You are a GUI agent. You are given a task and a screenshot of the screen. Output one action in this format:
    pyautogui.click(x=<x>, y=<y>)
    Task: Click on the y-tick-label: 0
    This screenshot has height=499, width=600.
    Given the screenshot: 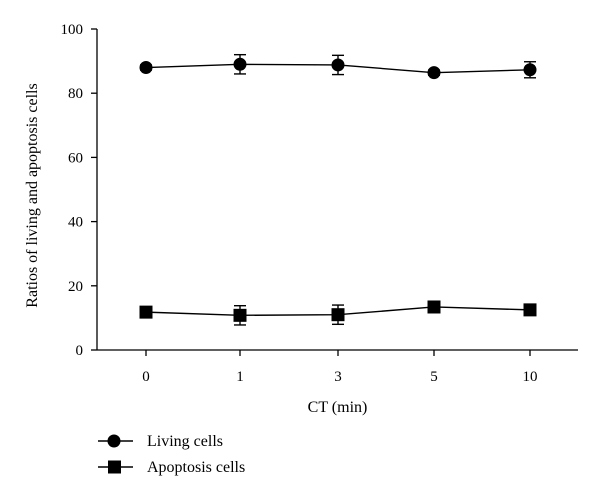 What is the action you would take?
    pyautogui.click(x=80, y=351)
    